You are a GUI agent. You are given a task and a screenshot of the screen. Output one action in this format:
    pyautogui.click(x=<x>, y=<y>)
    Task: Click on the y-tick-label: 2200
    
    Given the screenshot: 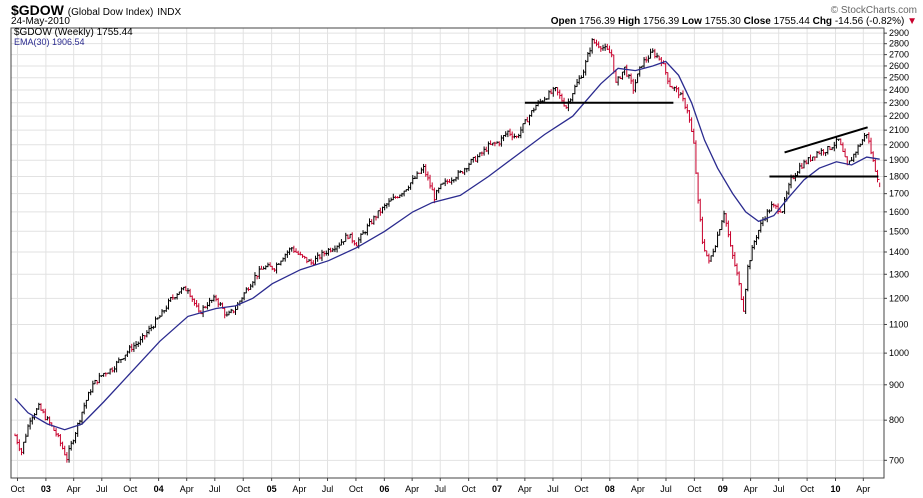 What is the action you would take?
    pyautogui.click(x=899, y=116)
    